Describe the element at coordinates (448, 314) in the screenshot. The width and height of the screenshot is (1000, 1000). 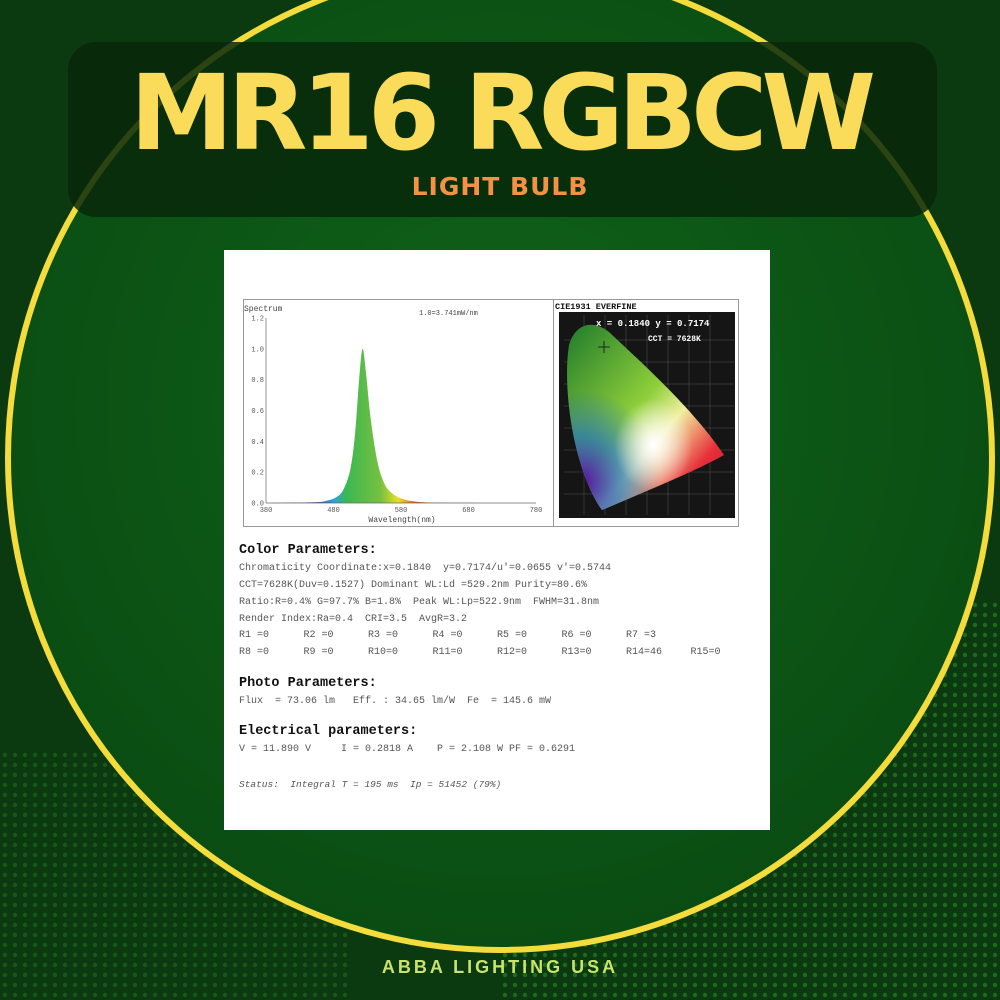
I see `scale-note: 1.0=3.741mW/nm` at that location.